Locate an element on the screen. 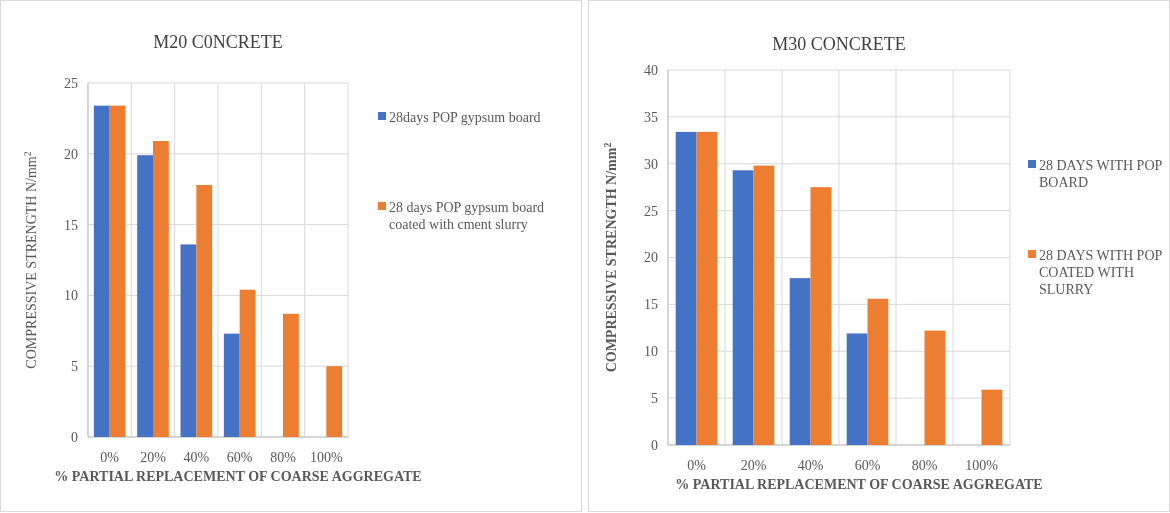 Image resolution: width=1170 pixels, height=513 pixels. y-tick-label: 40 is located at coordinates (651, 70).